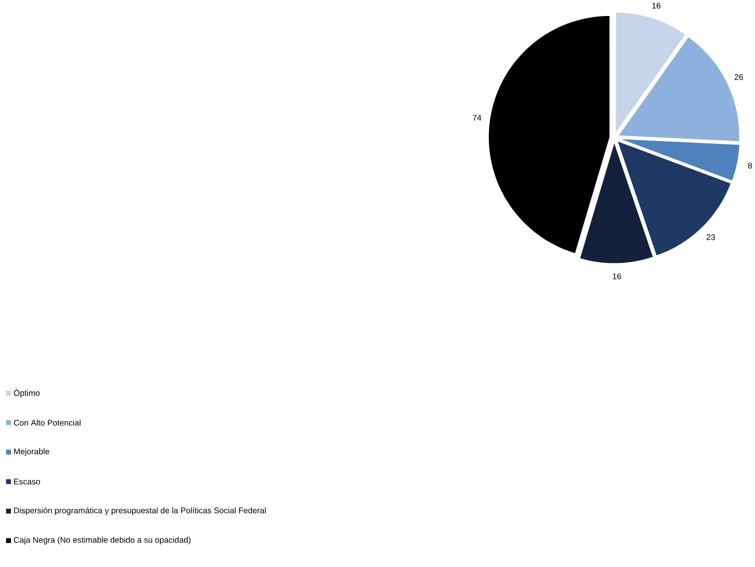 The height and width of the screenshot is (567, 755). Describe the element at coordinates (739, 77) in the screenshot. I see `data-label: 26` at that location.